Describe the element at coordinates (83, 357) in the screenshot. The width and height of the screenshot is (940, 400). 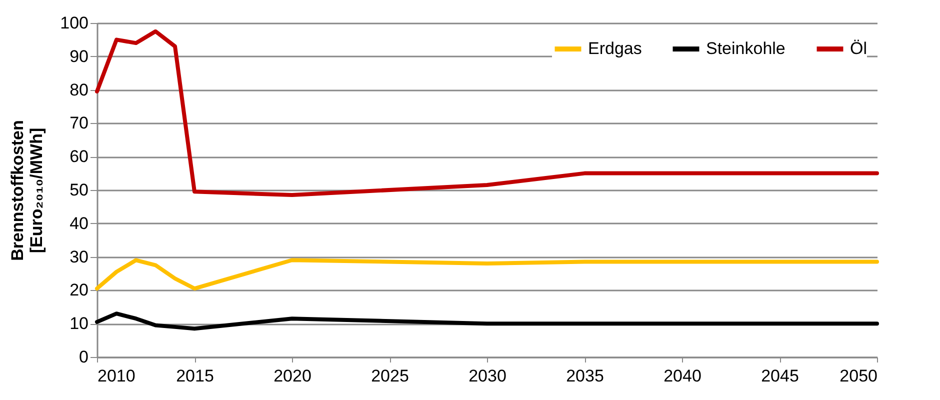
I see `y-tick-label: 0` at that location.